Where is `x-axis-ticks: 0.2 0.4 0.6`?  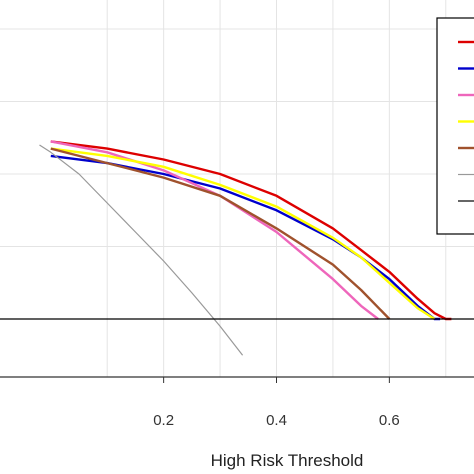
x-axis-ticks: 0.2 0.4 0.6 is located at coordinates (276, 403).